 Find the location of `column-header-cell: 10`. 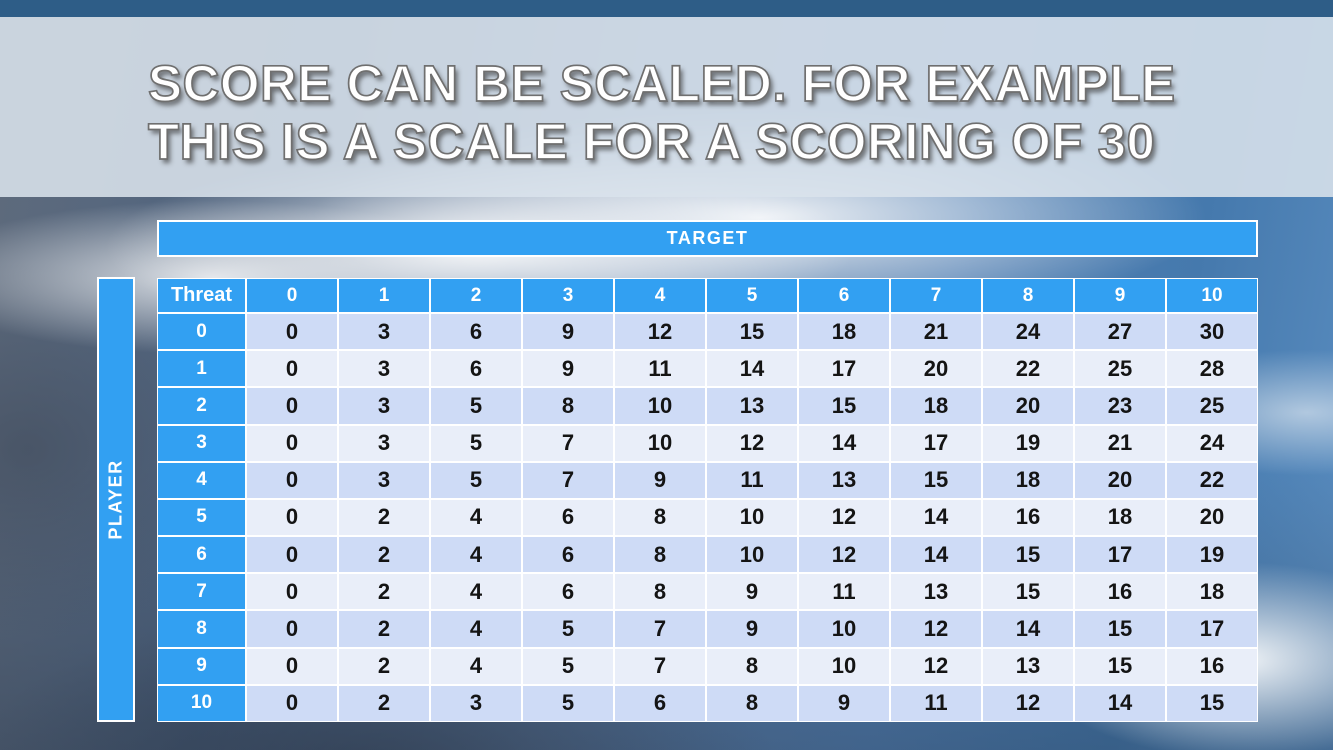

column-header-cell: 10 is located at coordinates (1212, 295).